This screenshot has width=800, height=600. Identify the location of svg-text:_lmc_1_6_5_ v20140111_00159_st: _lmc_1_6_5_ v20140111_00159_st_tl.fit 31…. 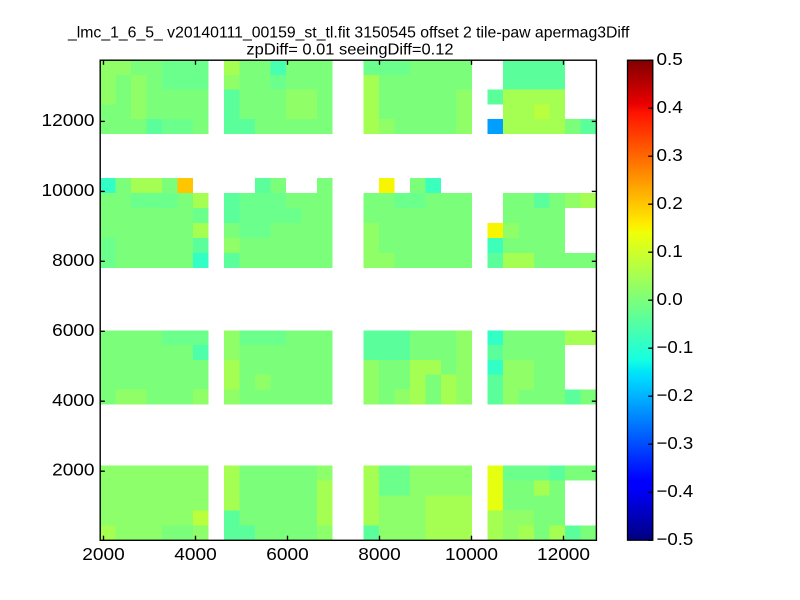
(348, 33).